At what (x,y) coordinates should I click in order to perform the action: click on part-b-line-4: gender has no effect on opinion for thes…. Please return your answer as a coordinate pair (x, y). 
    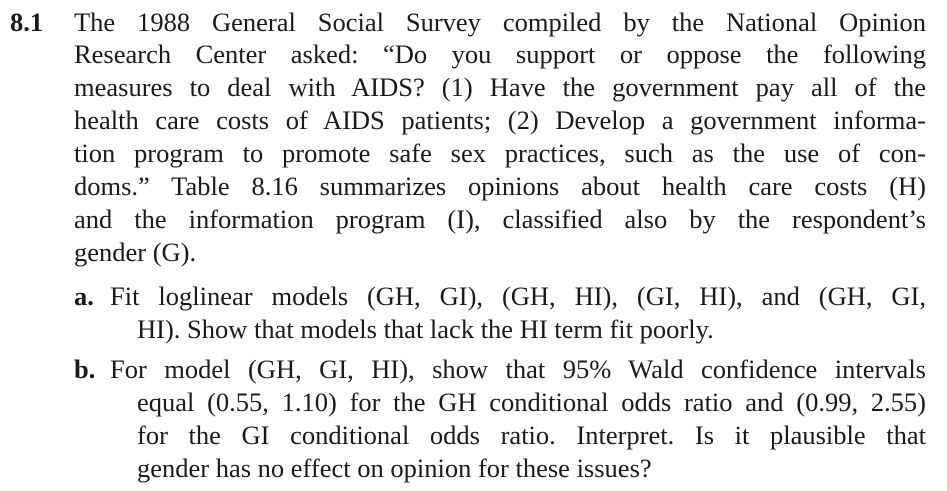
    Looking at the image, I should click on (394, 468).